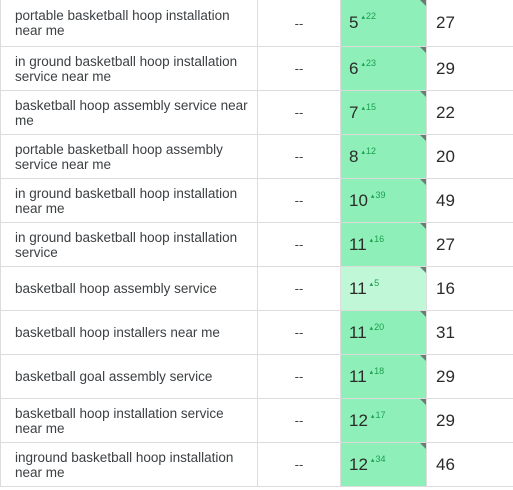  I want to click on volume-cell: 20, so click(445, 156).